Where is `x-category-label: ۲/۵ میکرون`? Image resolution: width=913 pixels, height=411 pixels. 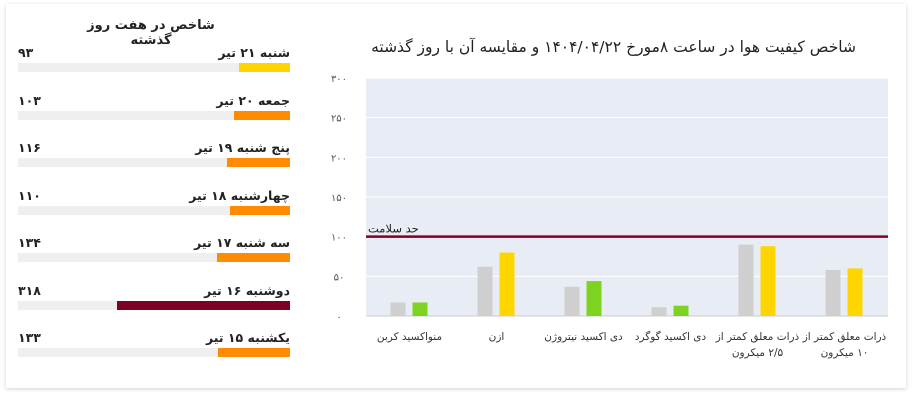 x-category-label: ۲/۵ میکرون is located at coordinates (758, 353).